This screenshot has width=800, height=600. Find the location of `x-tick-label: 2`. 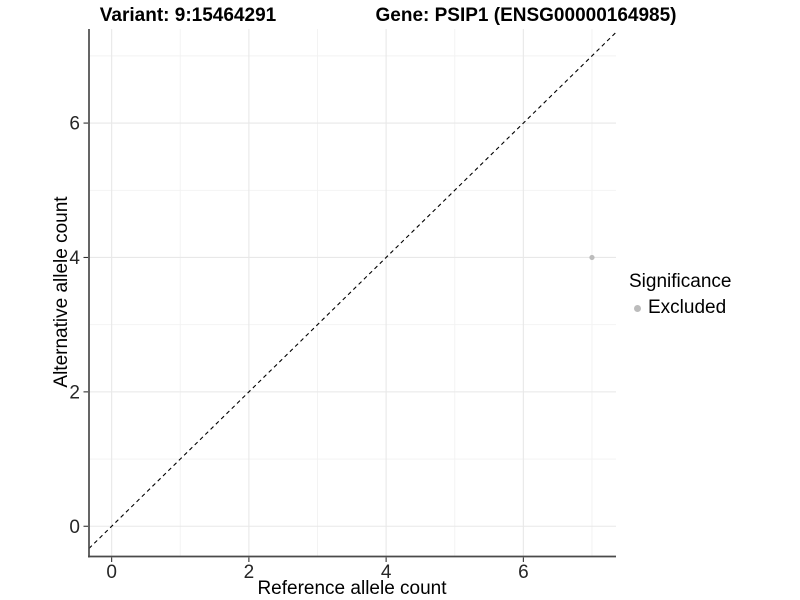

x-tick-label: 2 is located at coordinates (249, 572).